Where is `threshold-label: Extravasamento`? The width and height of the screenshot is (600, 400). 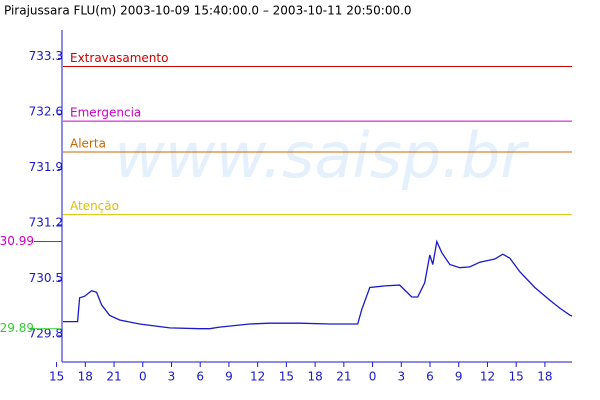 threshold-label: Extravasamento is located at coordinates (119, 58).